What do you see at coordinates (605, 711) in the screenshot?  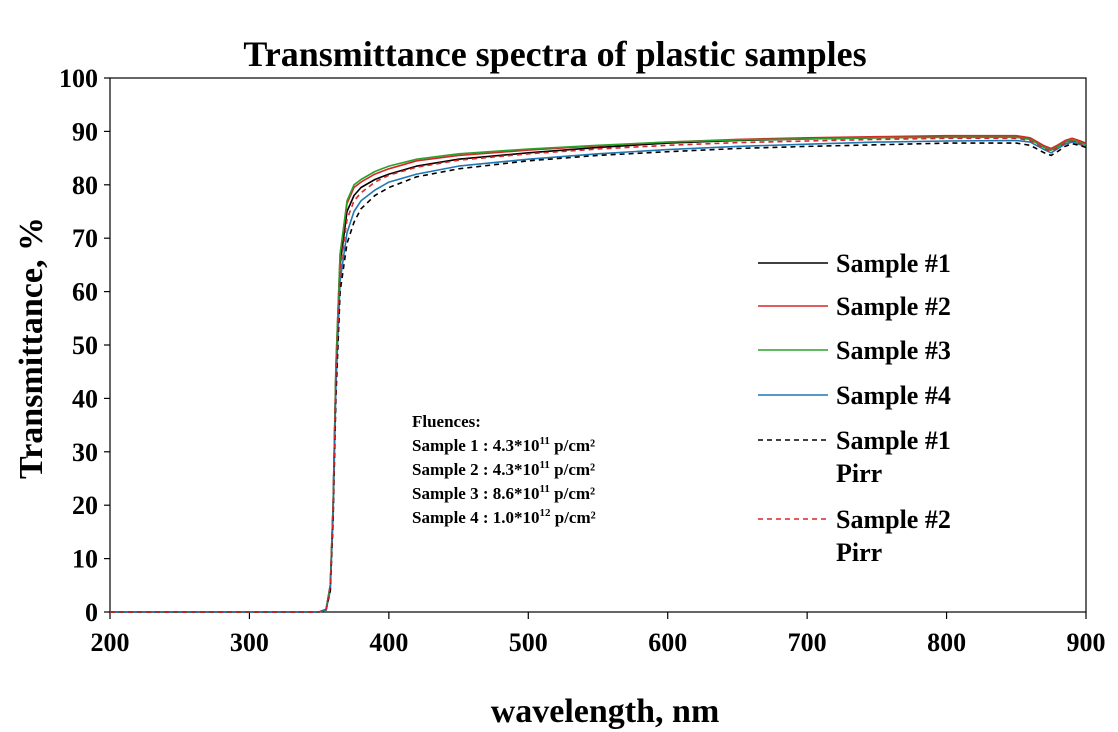 I see `x-axis-label: wavelength, nm` at bounding box center [605, 711].